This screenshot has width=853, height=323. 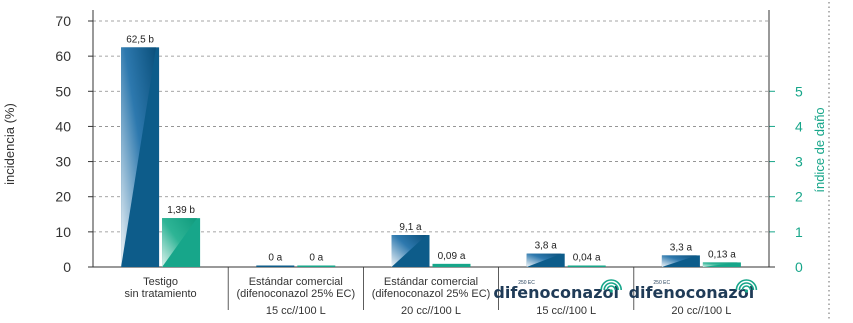 What do you see at coordinates (722, 254) in the screenshot?
I see `data-label-indice-dano: 0,13 a` at bounding box center [722, 254].